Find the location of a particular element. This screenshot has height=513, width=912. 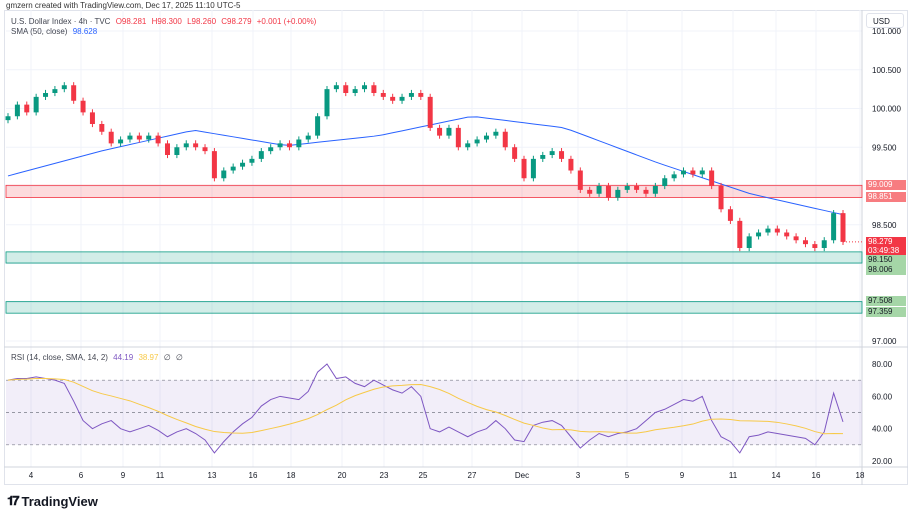

zone-top-high-tag: 99.009 is located at coordinates (886, 185).